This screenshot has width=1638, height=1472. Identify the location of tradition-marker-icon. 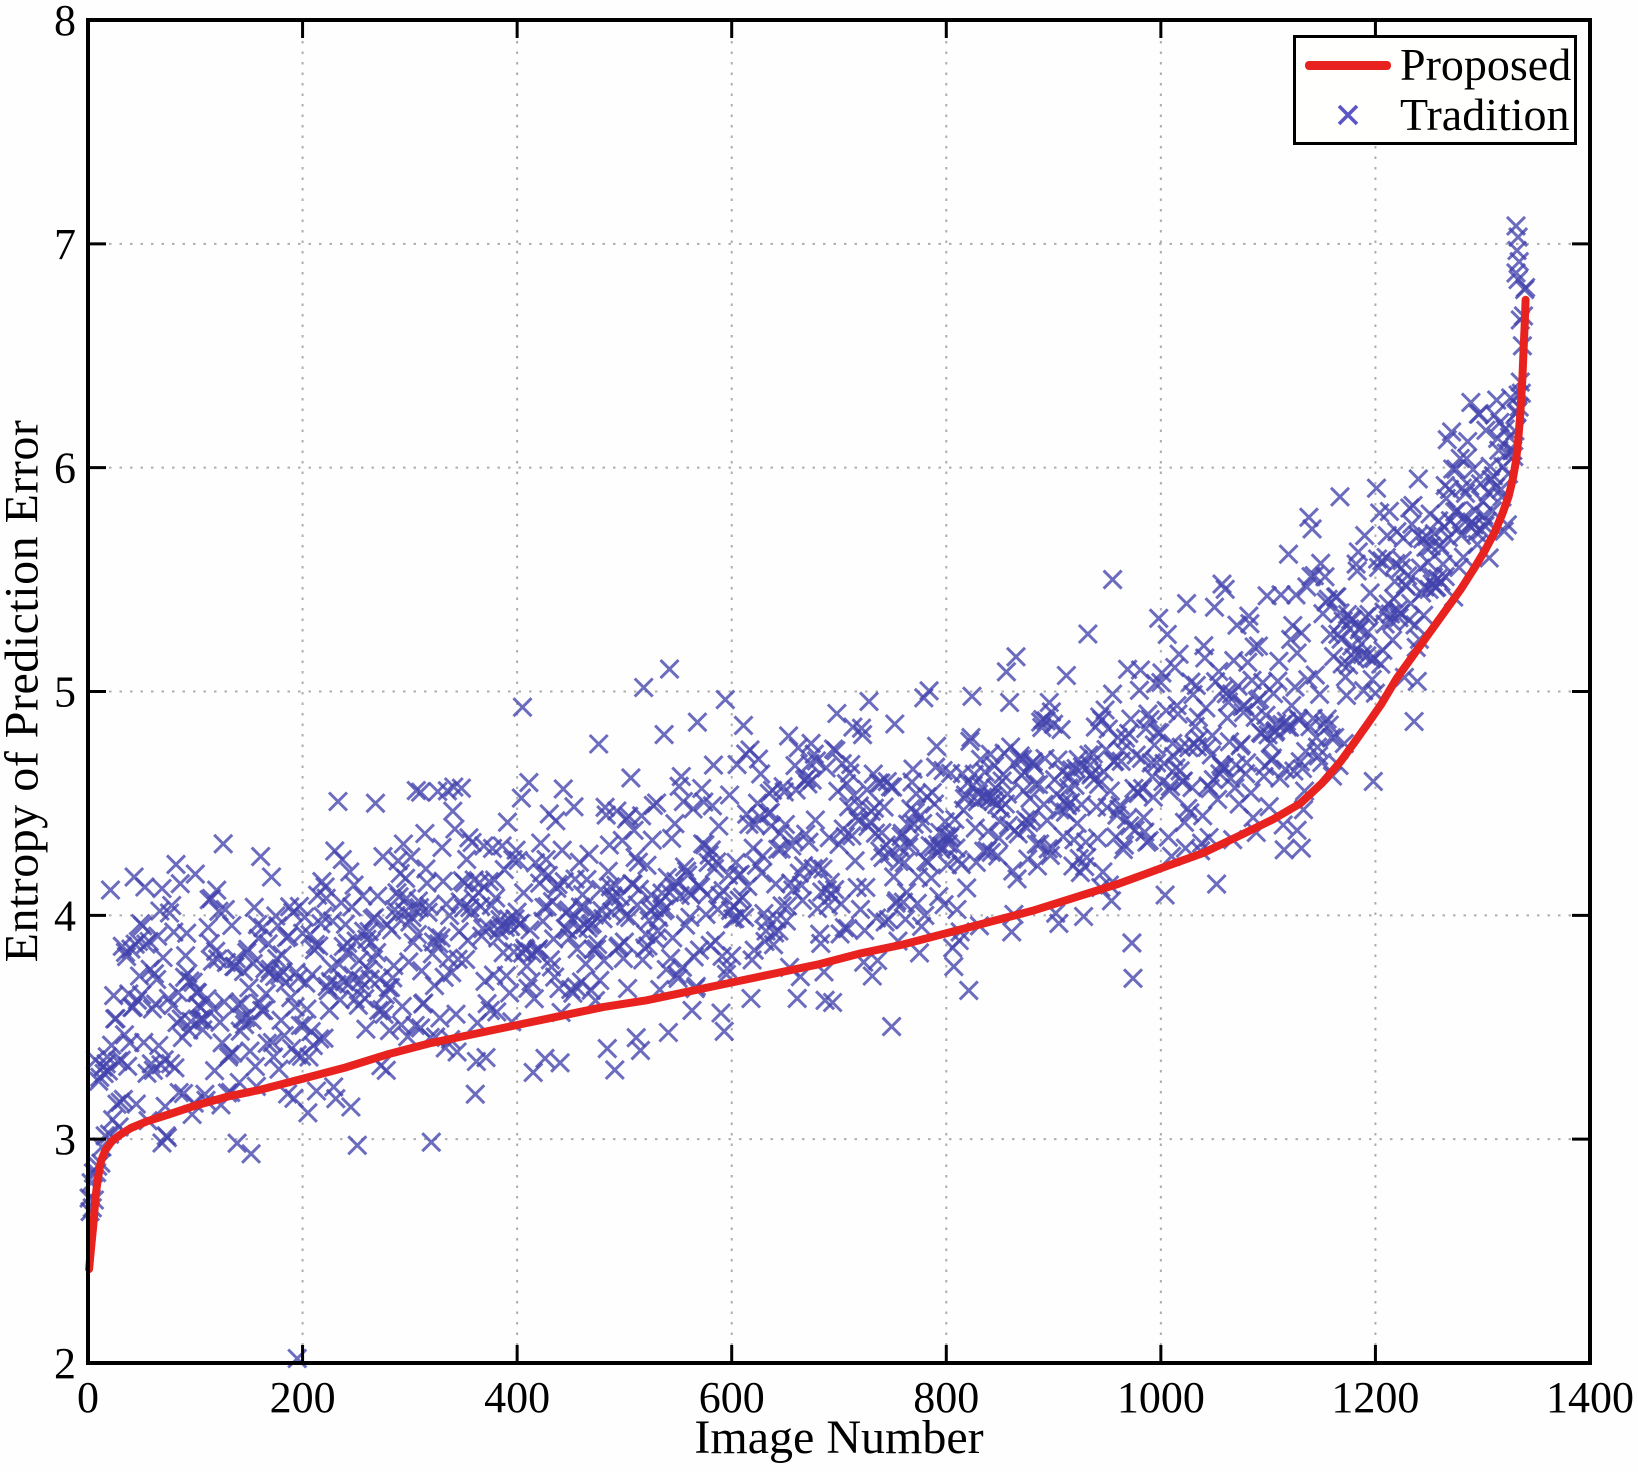
(1348, 115).